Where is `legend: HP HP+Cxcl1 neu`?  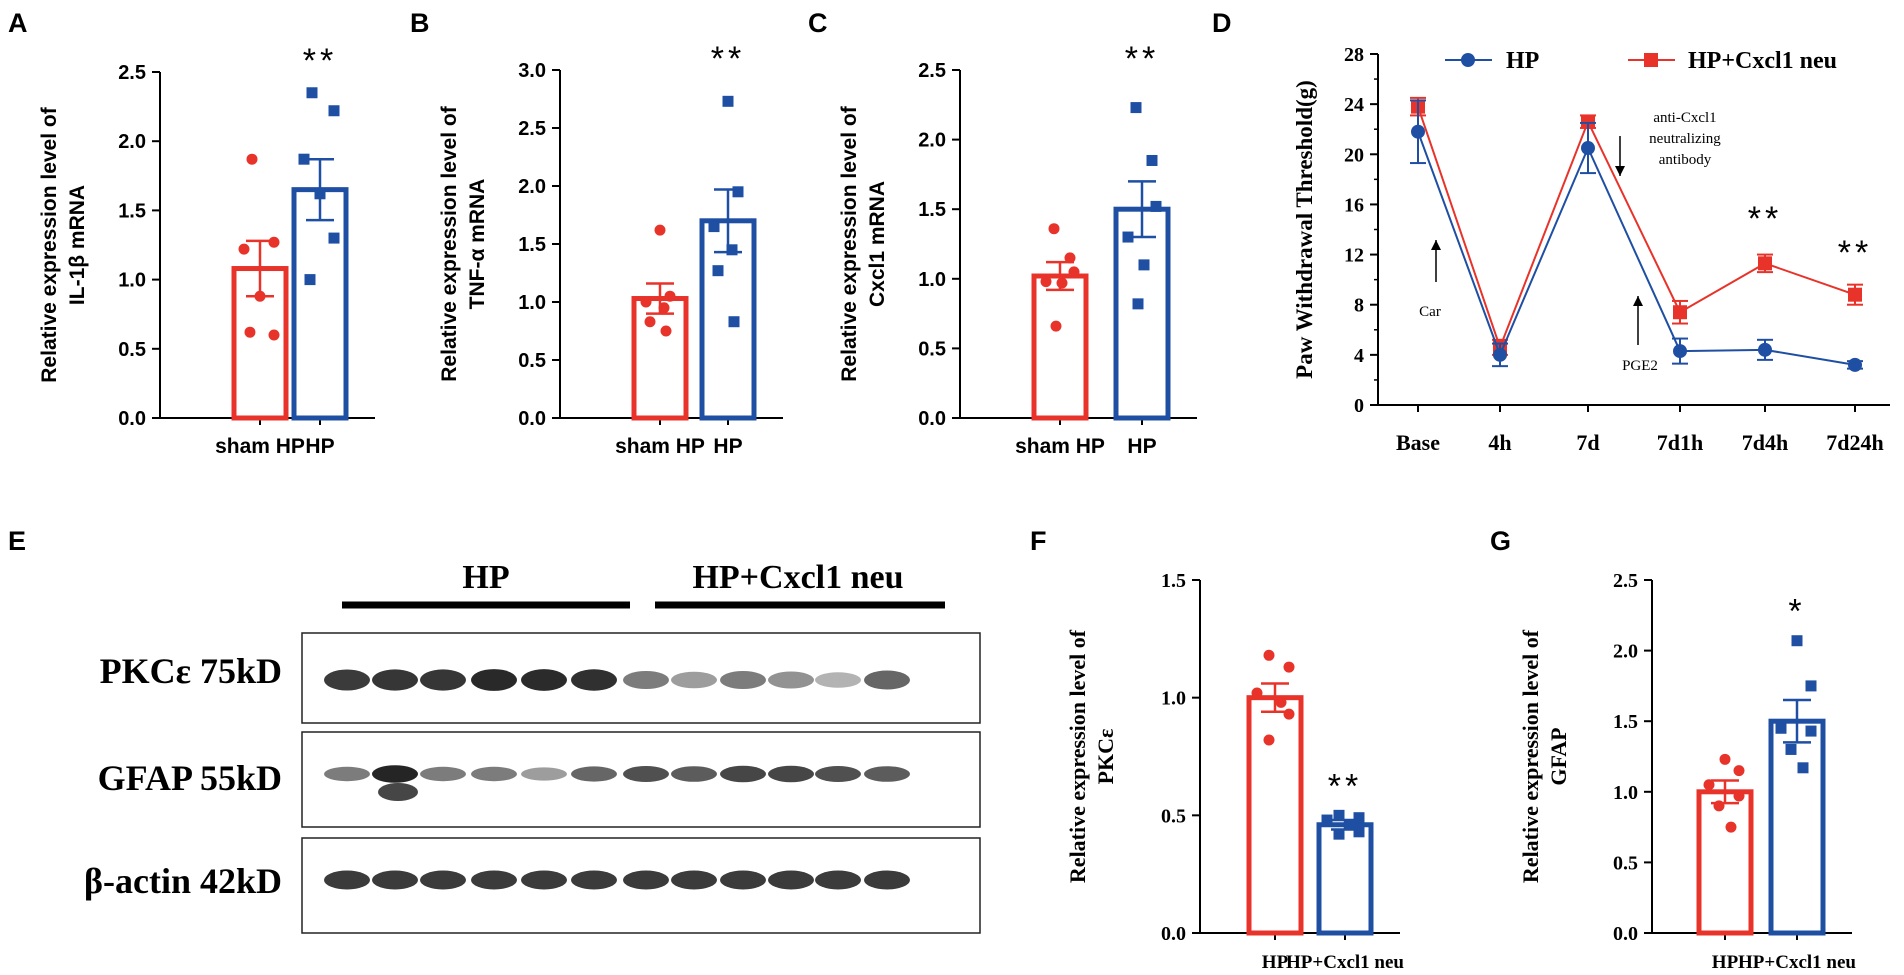 legend: HP HP+Cxcl1 neu is located at coordinates (1641, 61).